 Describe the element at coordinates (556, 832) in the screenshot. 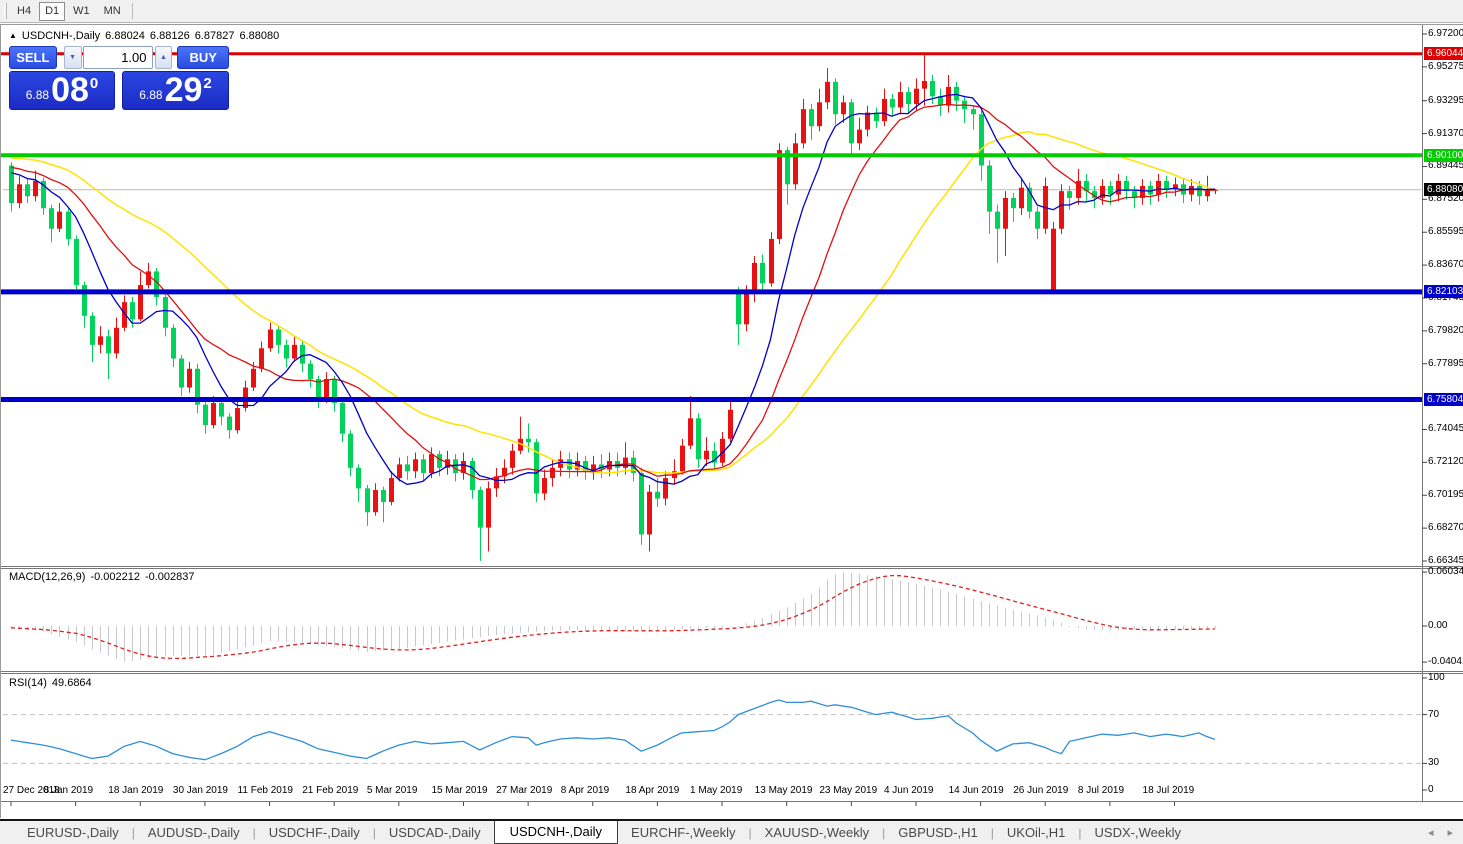

I see `tab-usdcnh-daily: USDCNH-,Daily` at that location.